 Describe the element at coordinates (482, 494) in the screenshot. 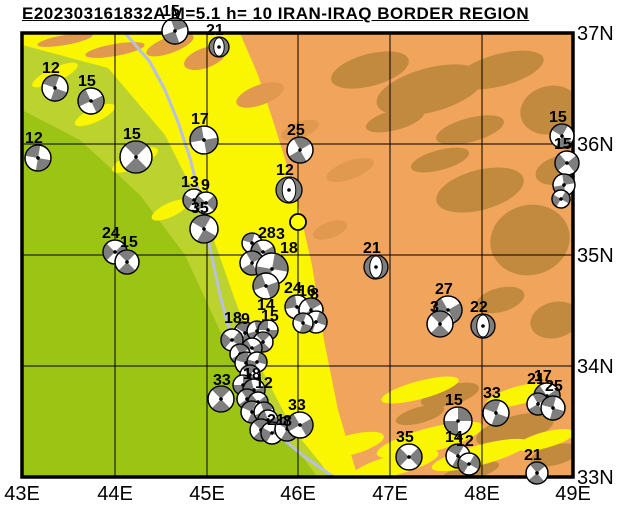

I see `x-tick-label: 48E` at that location.